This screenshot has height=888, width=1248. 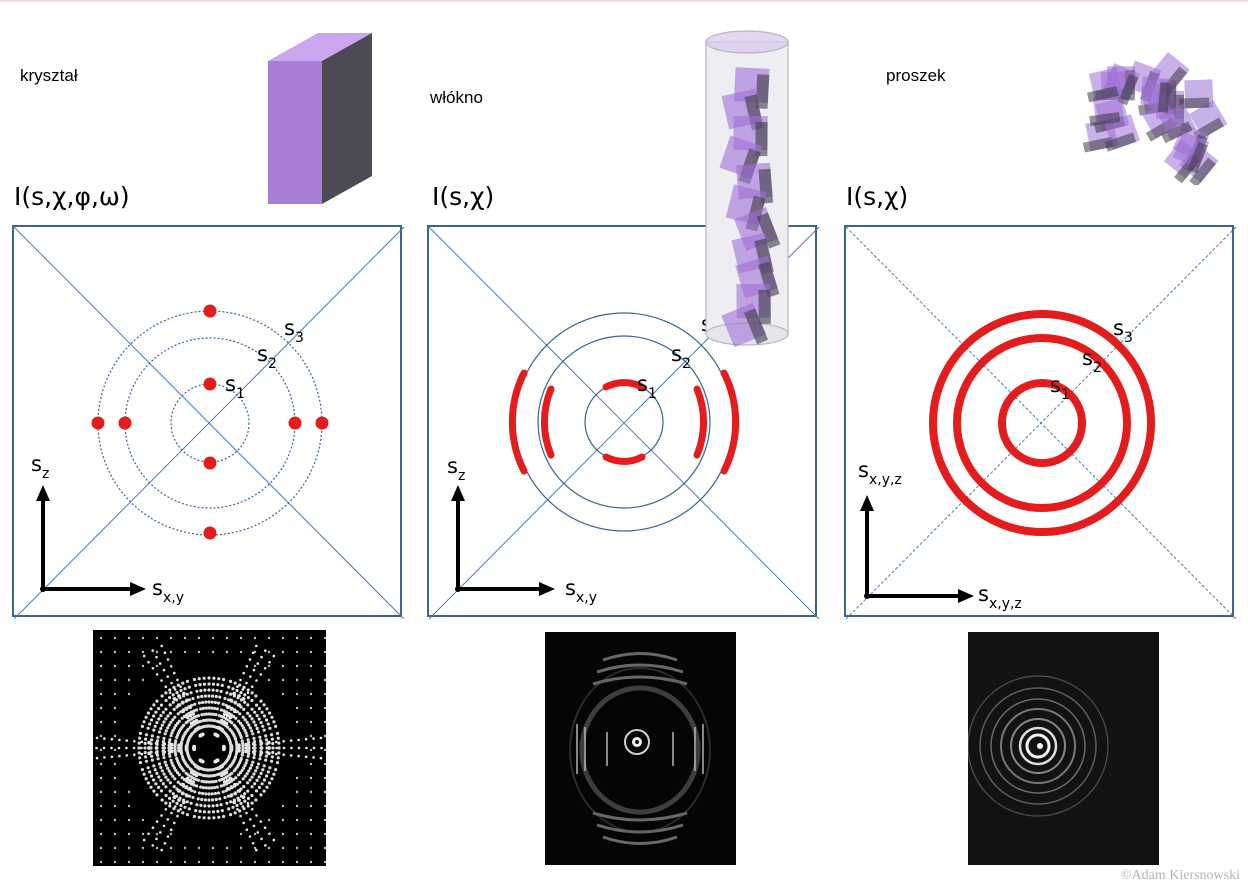 I want to click on powder-label: proszek, so click(x=916, y=75).